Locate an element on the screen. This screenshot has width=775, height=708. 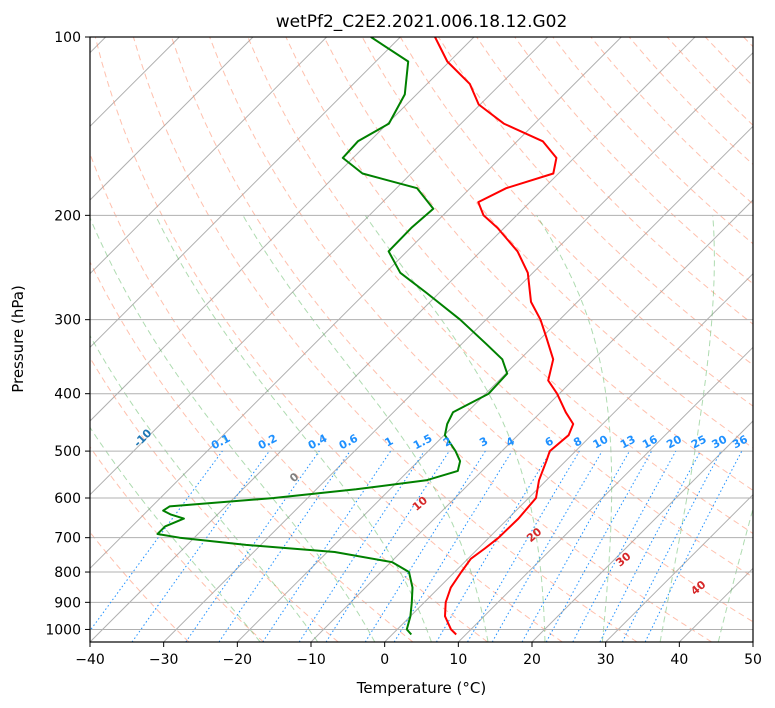
x-tick-label: 40 is located at coordinates (679, 660).